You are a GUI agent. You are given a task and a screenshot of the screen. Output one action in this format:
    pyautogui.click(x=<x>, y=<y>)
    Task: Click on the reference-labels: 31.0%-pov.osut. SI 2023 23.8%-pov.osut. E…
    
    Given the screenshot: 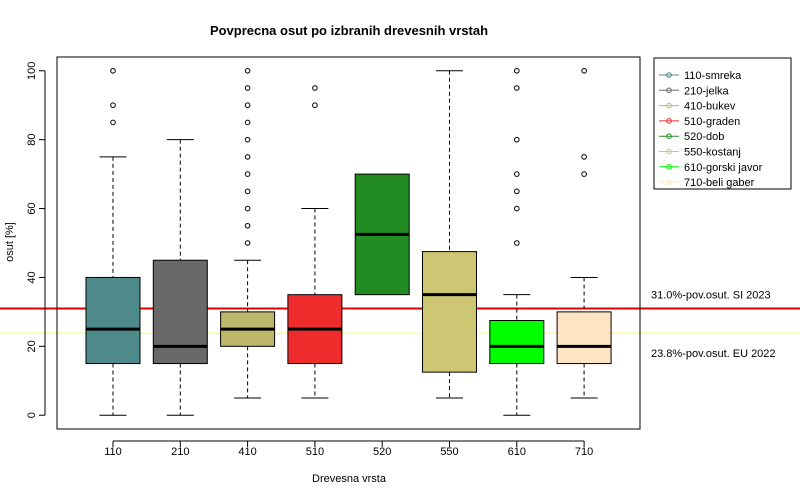 What is the action you would take?
    pyautogui.click(x=713, y=324)
    